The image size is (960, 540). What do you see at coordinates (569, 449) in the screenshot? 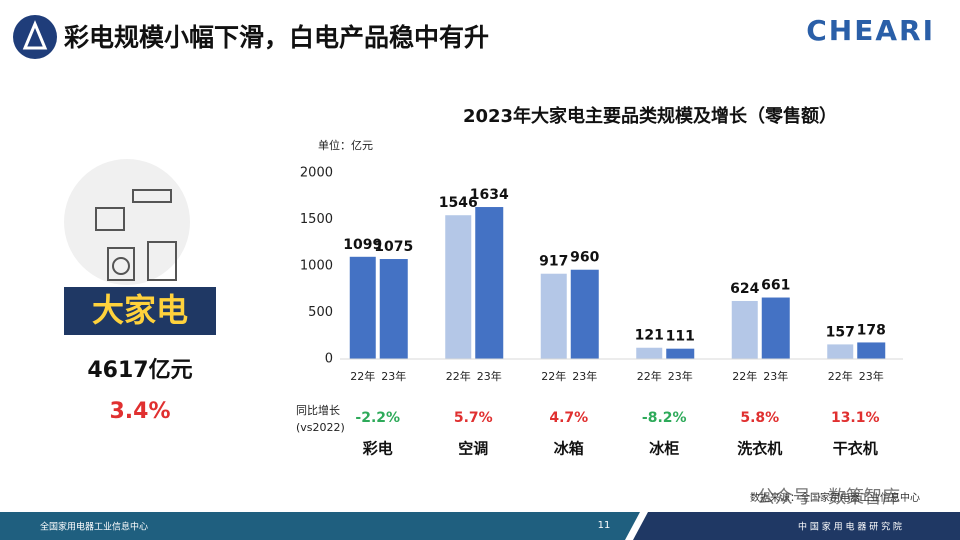
I see `x-tick-label: 冰箱` at bounding box center [569, 449].